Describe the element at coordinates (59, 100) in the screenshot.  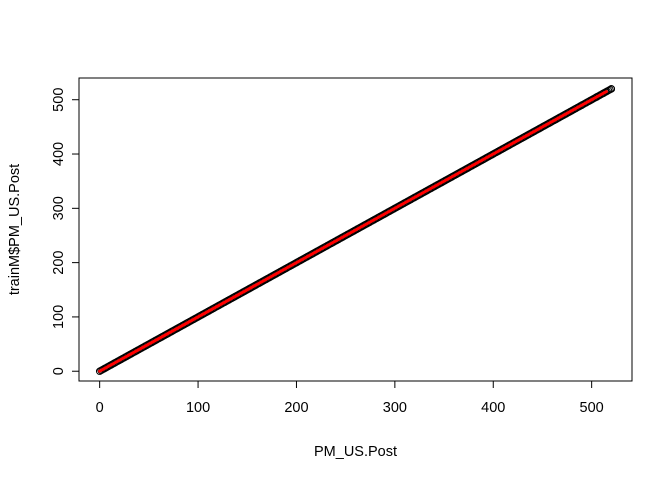
I see `y-tick-label: 500` at that location.